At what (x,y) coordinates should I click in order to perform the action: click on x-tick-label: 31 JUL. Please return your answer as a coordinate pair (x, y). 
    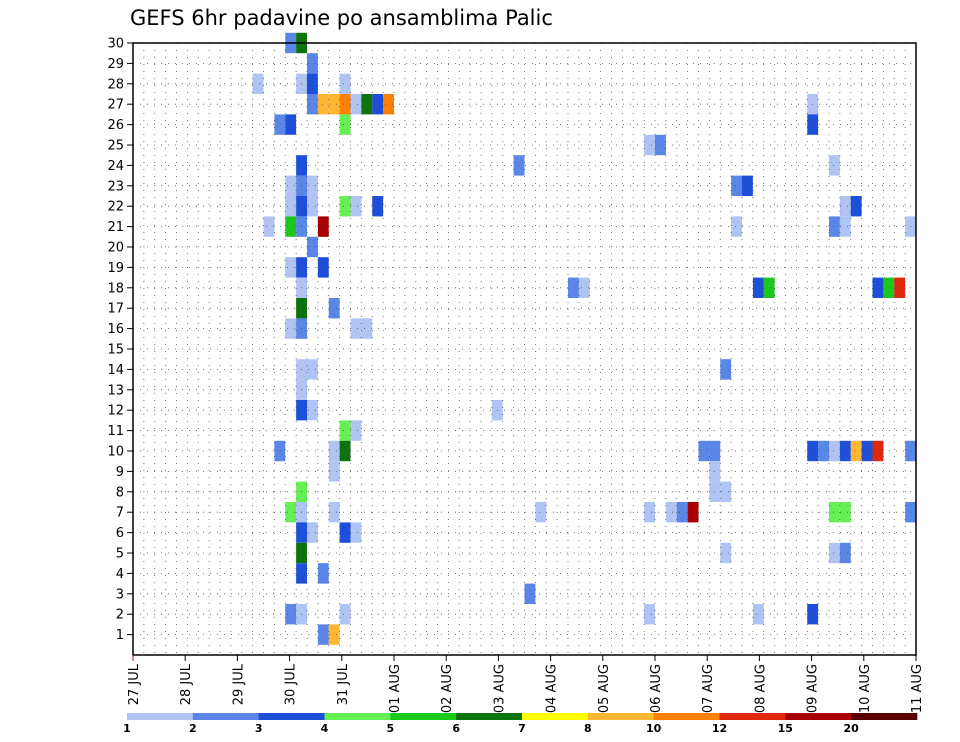
    Looking at the image, I should click on (343, 684).